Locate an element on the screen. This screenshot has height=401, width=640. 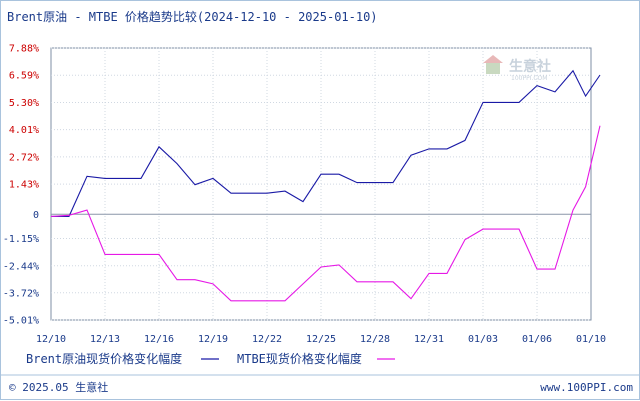
x-tick-label: 12/16 is located at coordinates (159, 339).